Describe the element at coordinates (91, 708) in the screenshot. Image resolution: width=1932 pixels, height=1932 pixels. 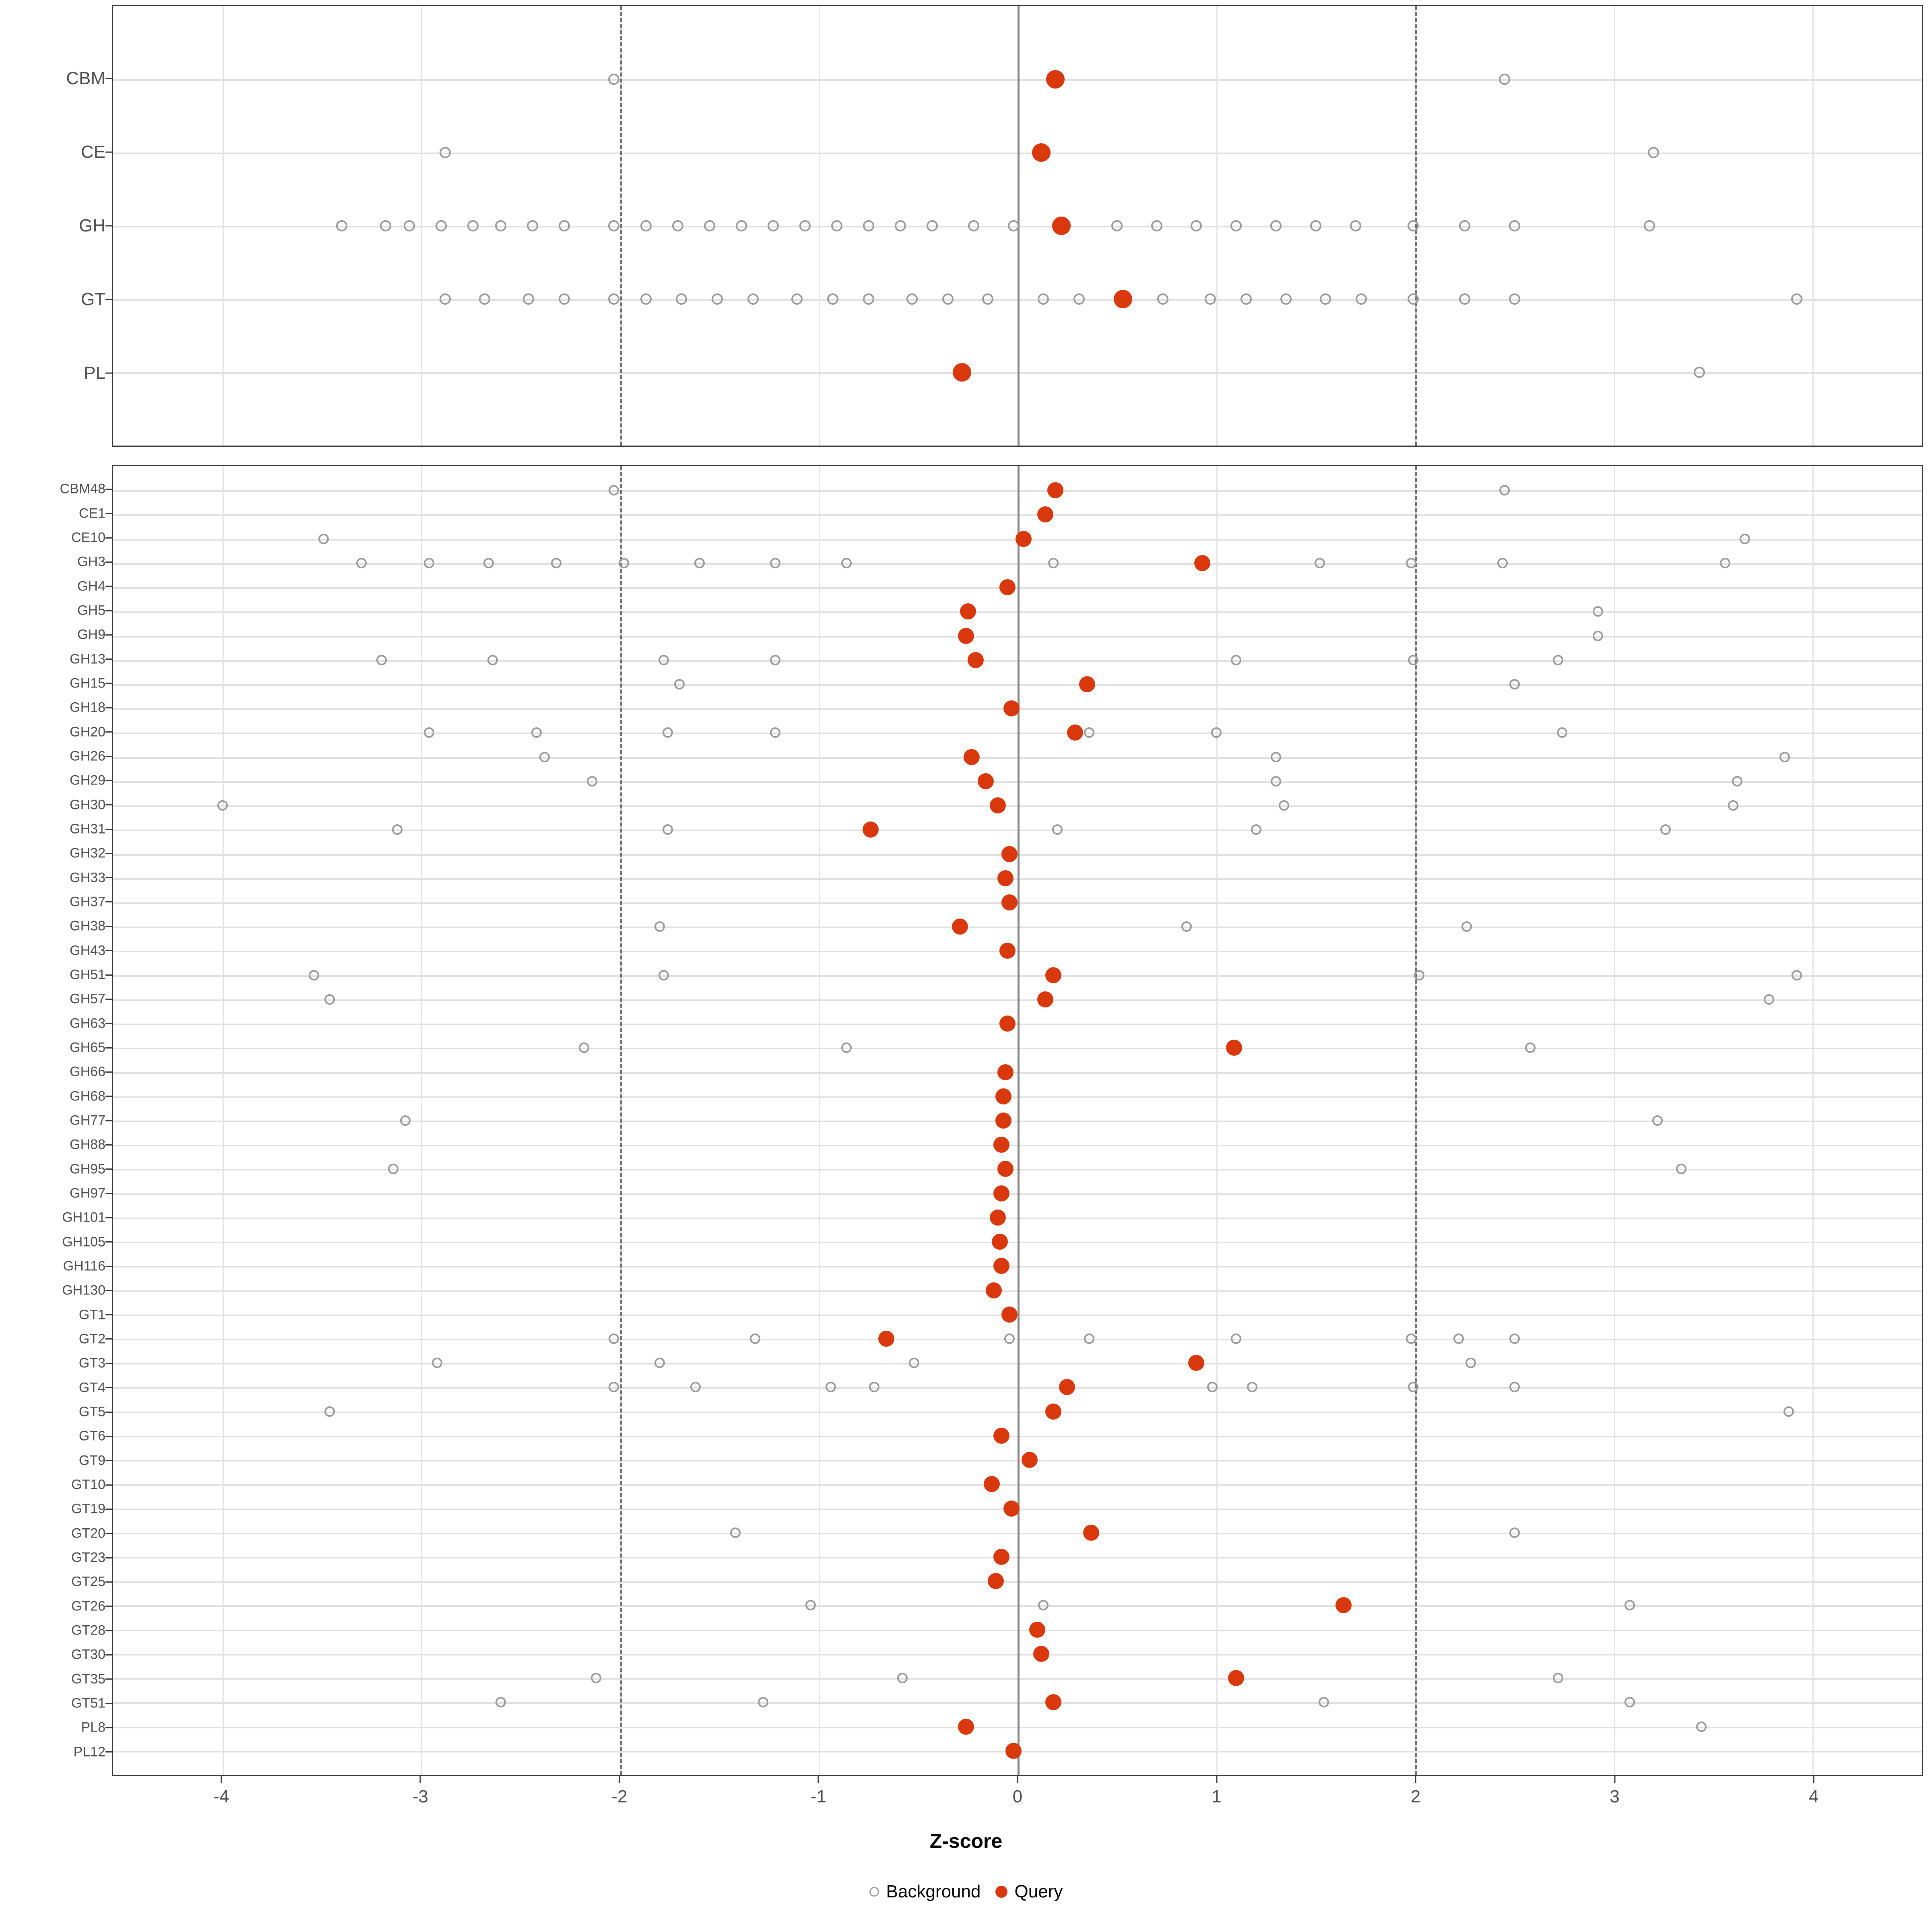
I see `y-tick-label-gh18: GH18` at that location.